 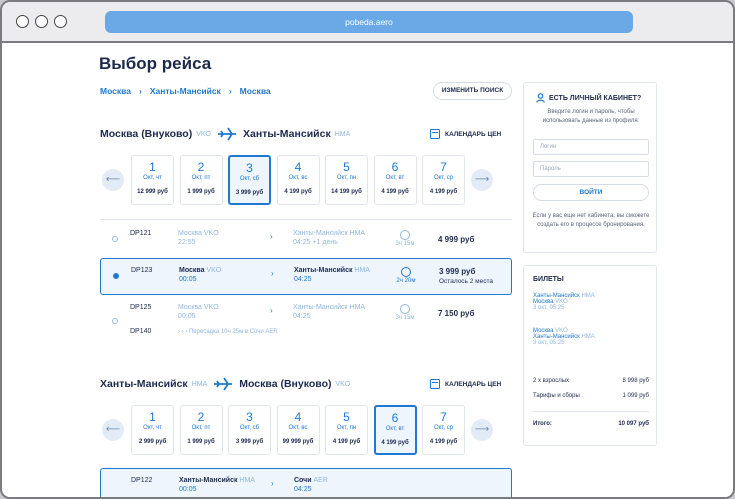 What do you see at coordinates (152, 192) in the screenshot?
I see `date-price: 12 999 руб` at bounding box center [152, 192].